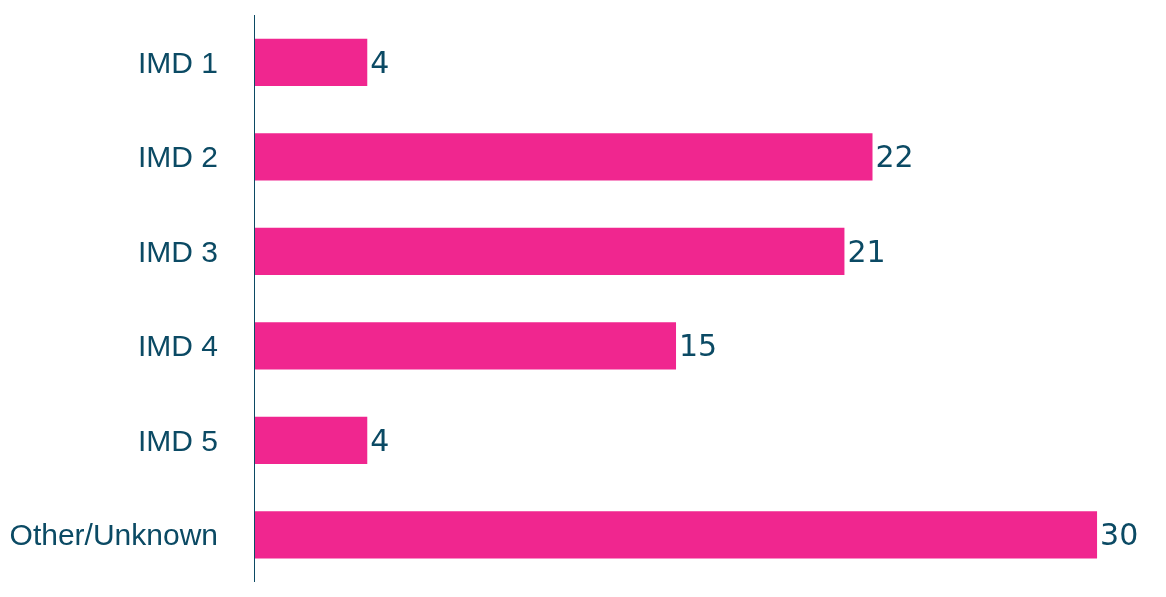 The image size is (1166, 597). Describe the element at coordinates (1119, 535) in the screenshot. I see `data-label: 30` at that location.